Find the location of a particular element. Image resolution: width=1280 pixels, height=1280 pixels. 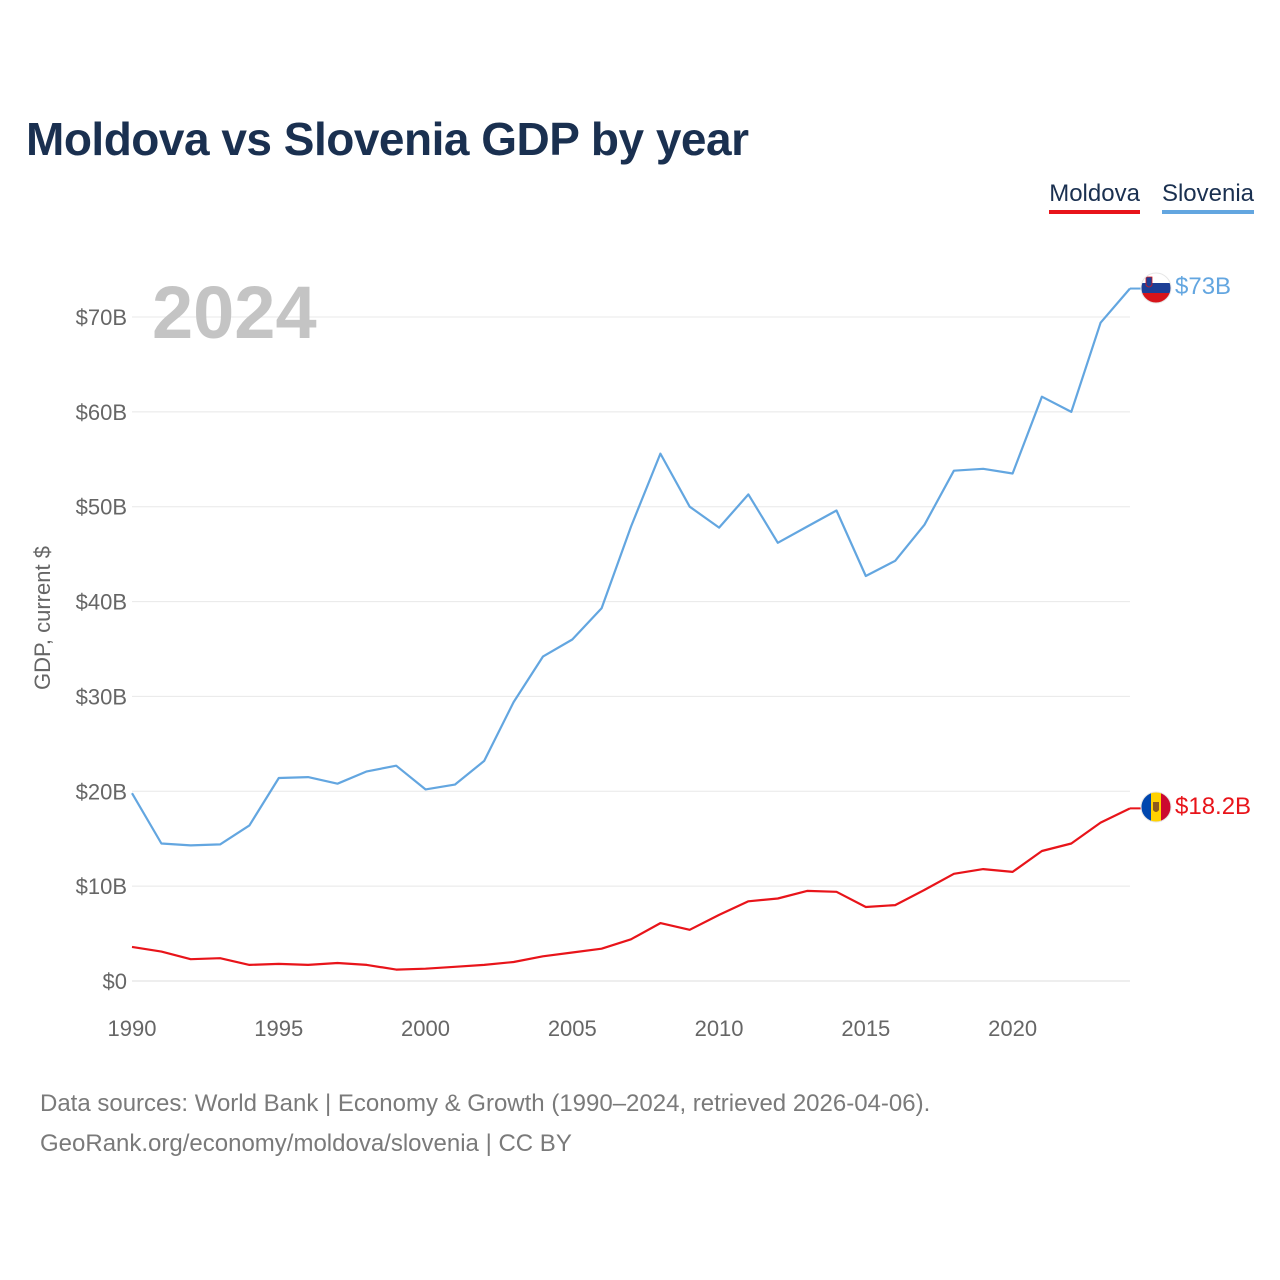

x-tick-label: 2010 is located at coordinates (719, 1028).